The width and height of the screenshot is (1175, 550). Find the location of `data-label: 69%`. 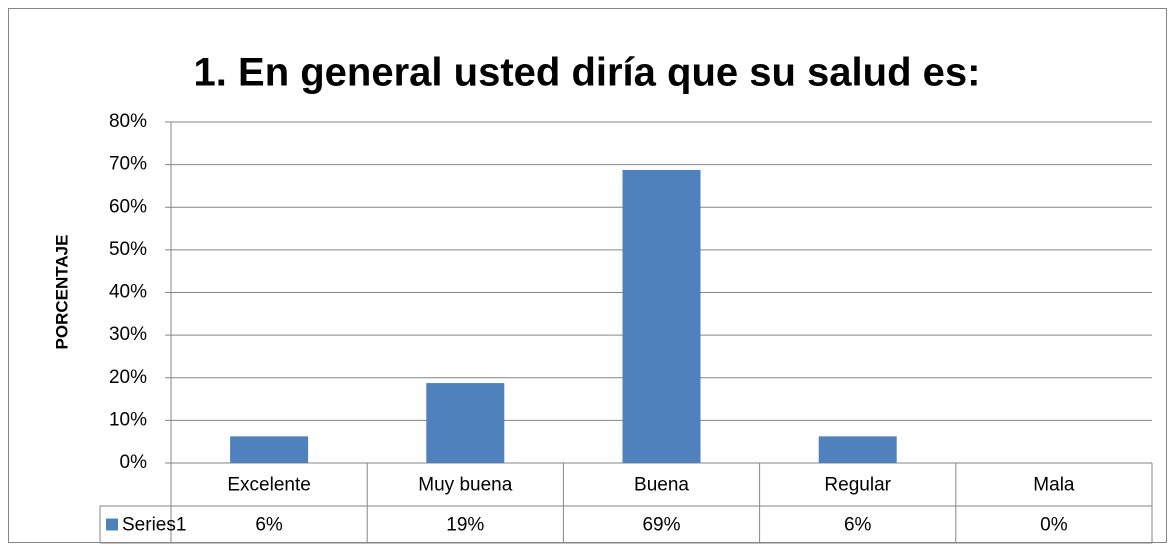

data-label: 69% is located at coordinates (661, 525).